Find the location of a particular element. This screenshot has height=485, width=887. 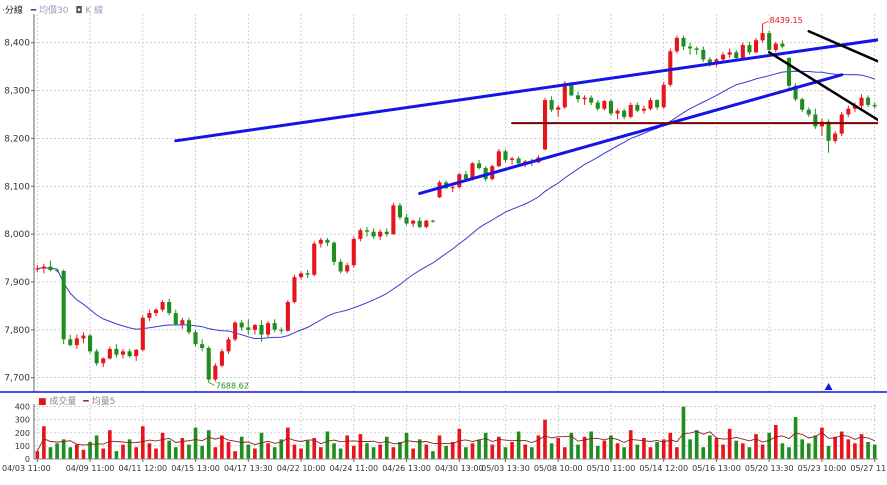

volume-tick-label: 400 is located at coordinates (22, 407).